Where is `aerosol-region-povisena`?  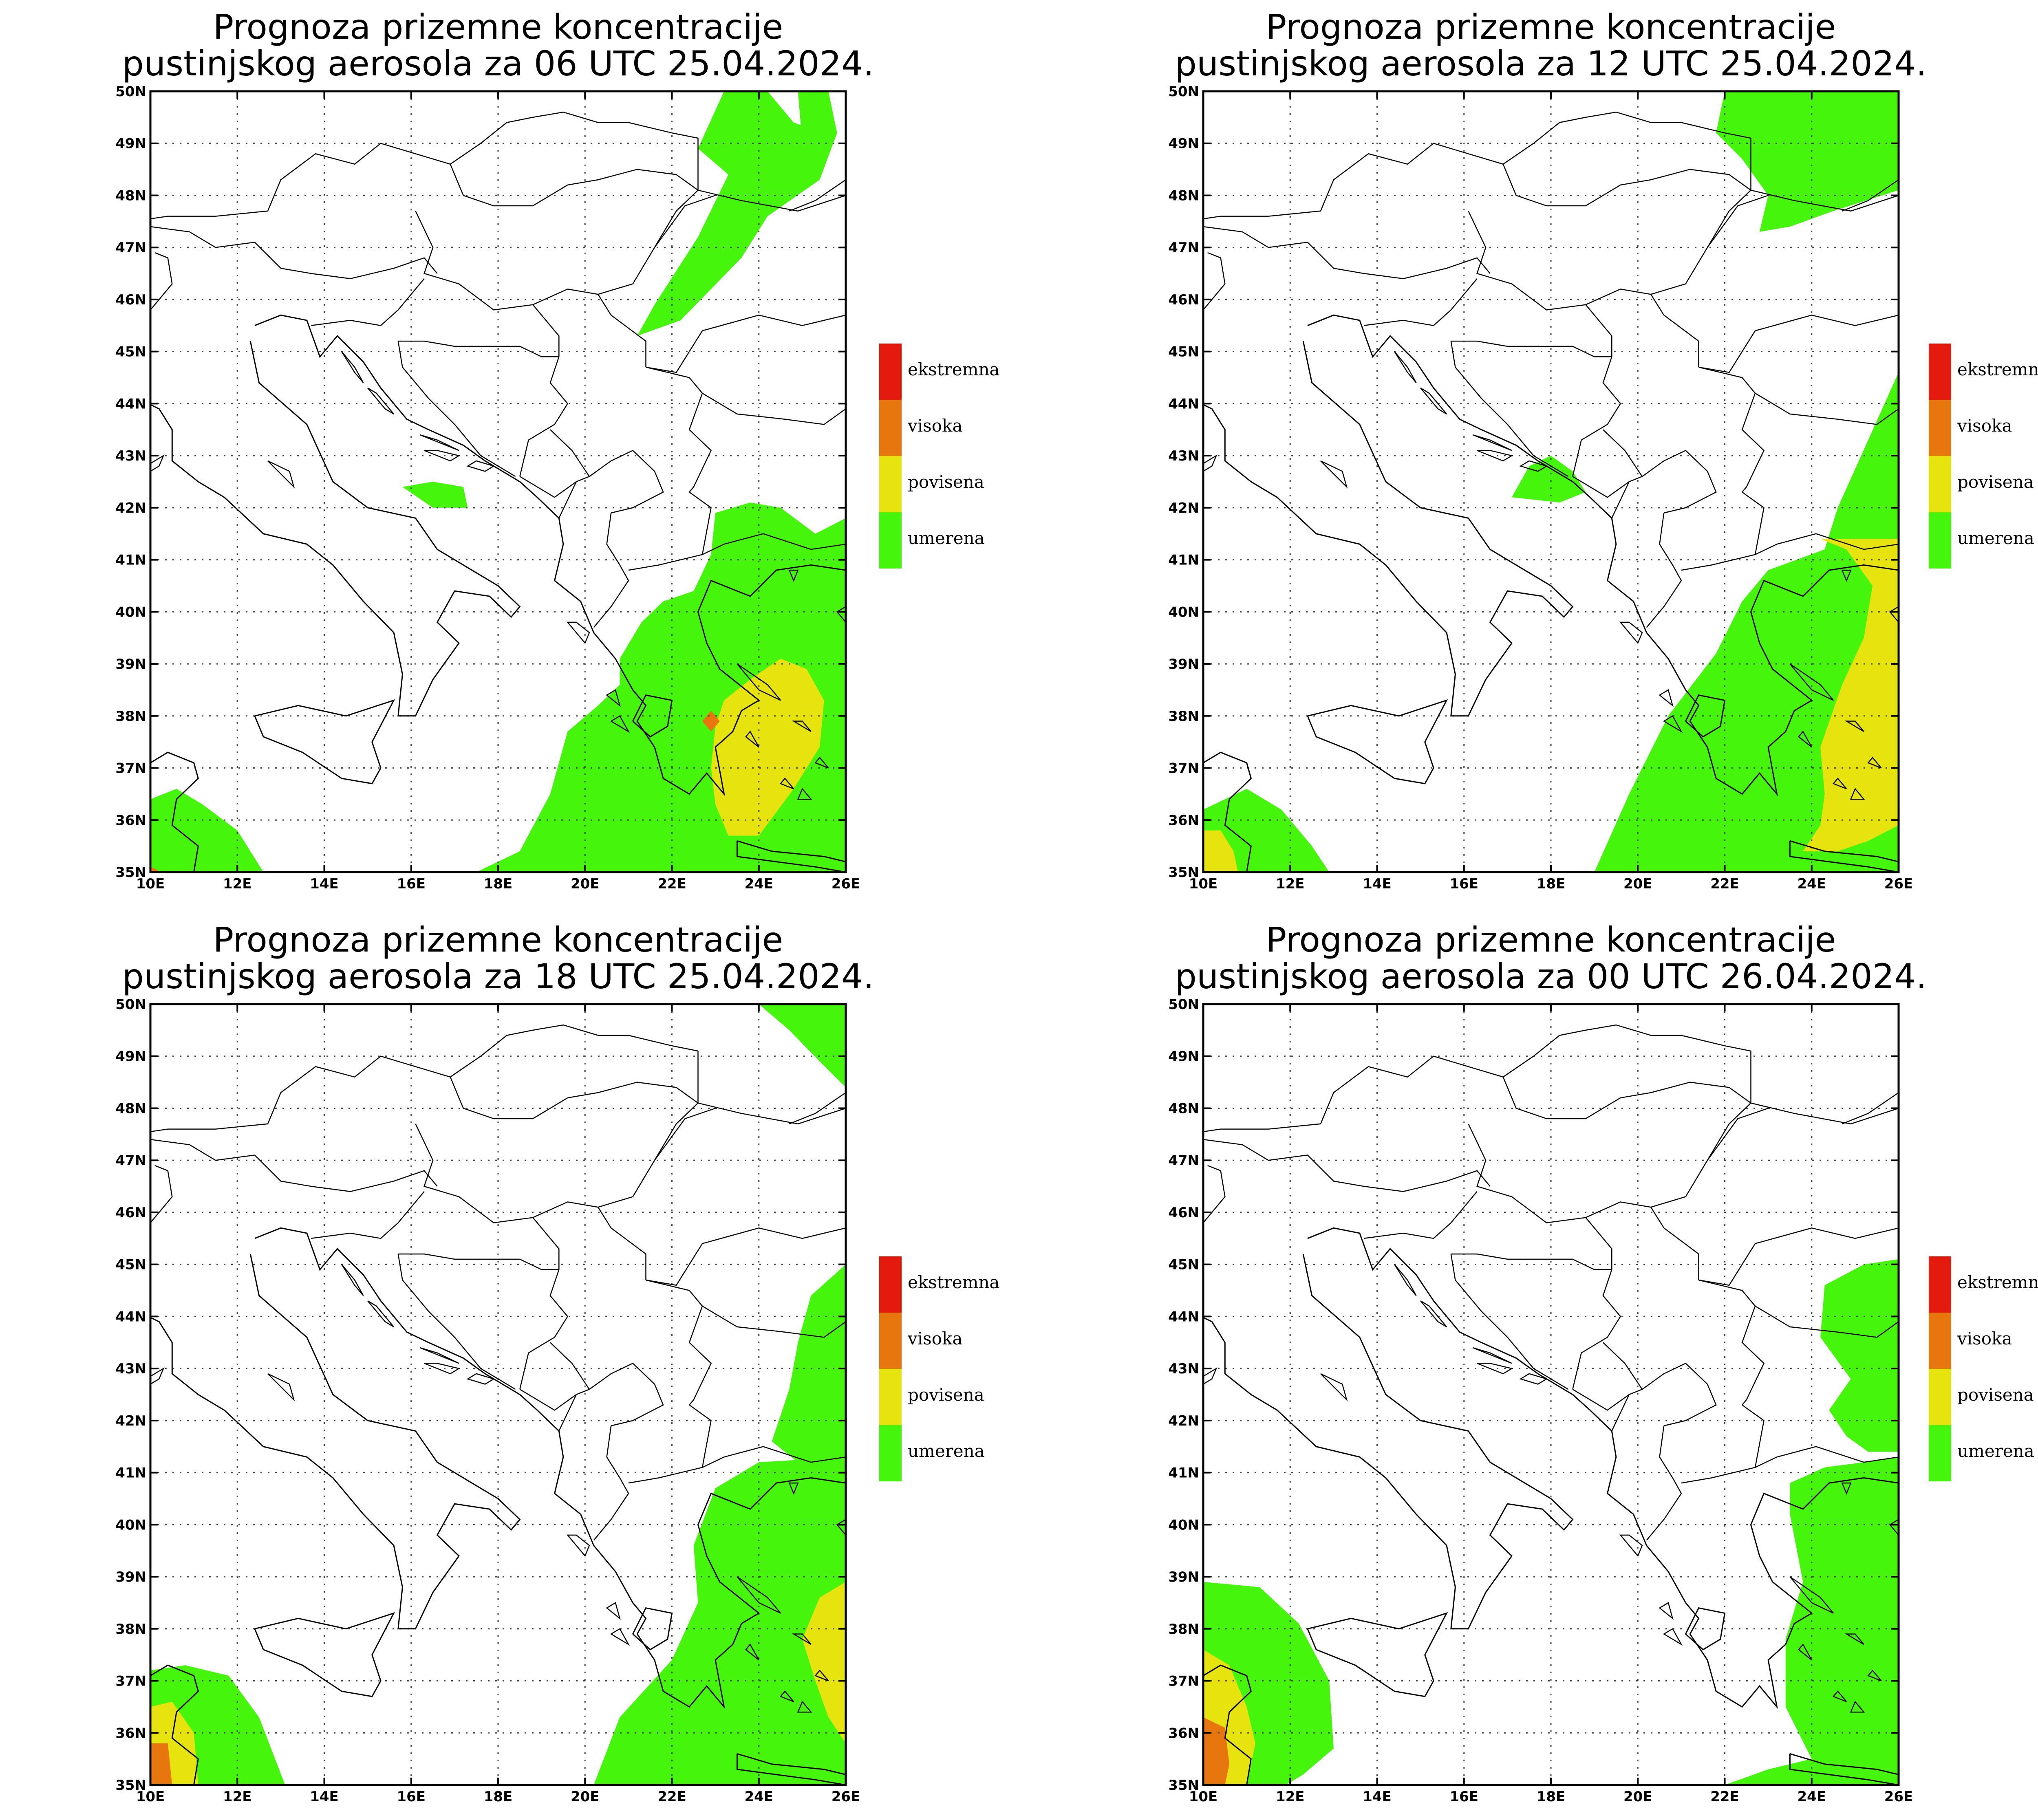
aerosol-region-povisena is located at coordinates (767, 748).